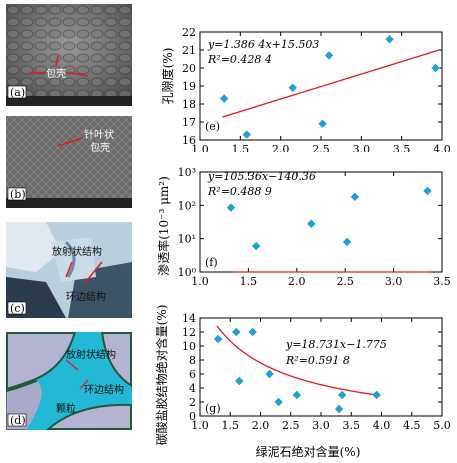 This screenshot has width=457, height=463. What do you see at coordinates (189, 140) in the screenshot?
I see `y-tick-label: 16` at bounding box center [189, 140].